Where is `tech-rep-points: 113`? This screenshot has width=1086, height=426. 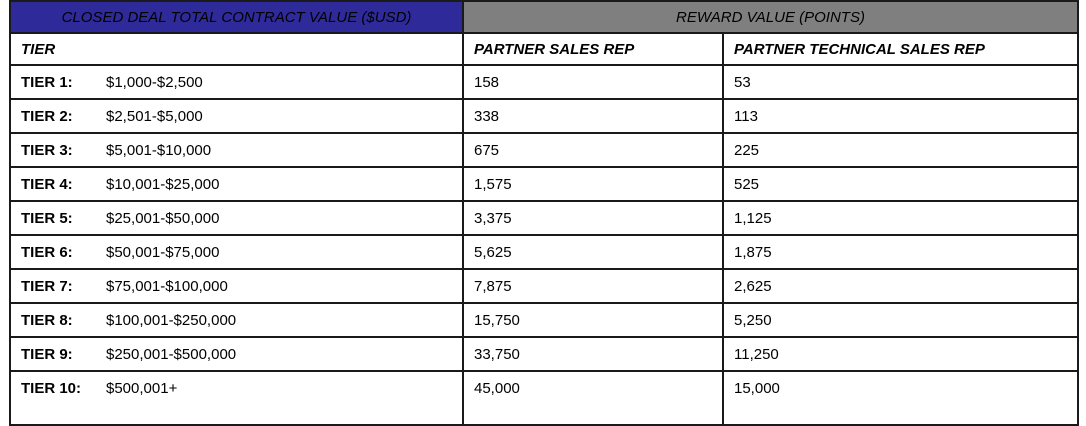 tech-rep-points: 113 is located at coordinates (900, 116).